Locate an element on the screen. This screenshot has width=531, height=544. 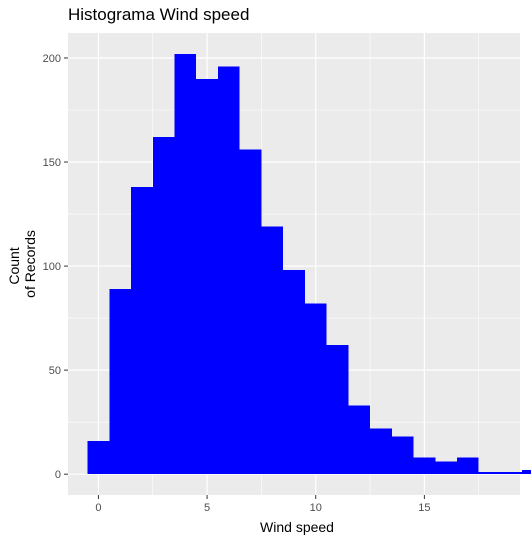
y-tick-label: 50 is located at coordinates (55, 371).